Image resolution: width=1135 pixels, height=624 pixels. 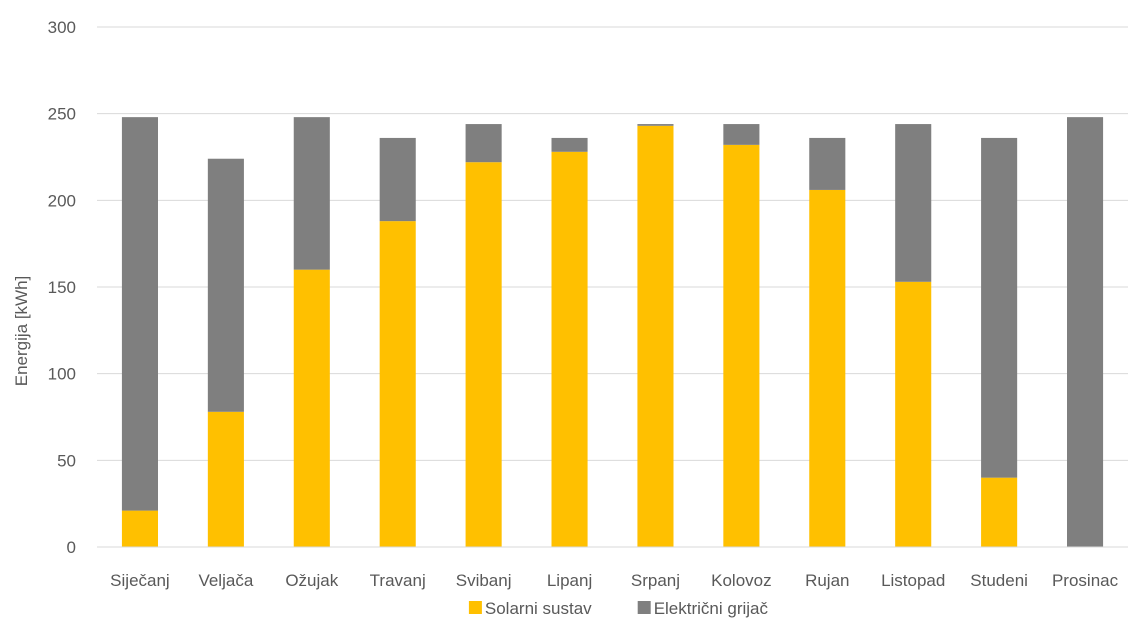 I want to click on legend-label: Solarni sustav, so click(x=538, y=608).